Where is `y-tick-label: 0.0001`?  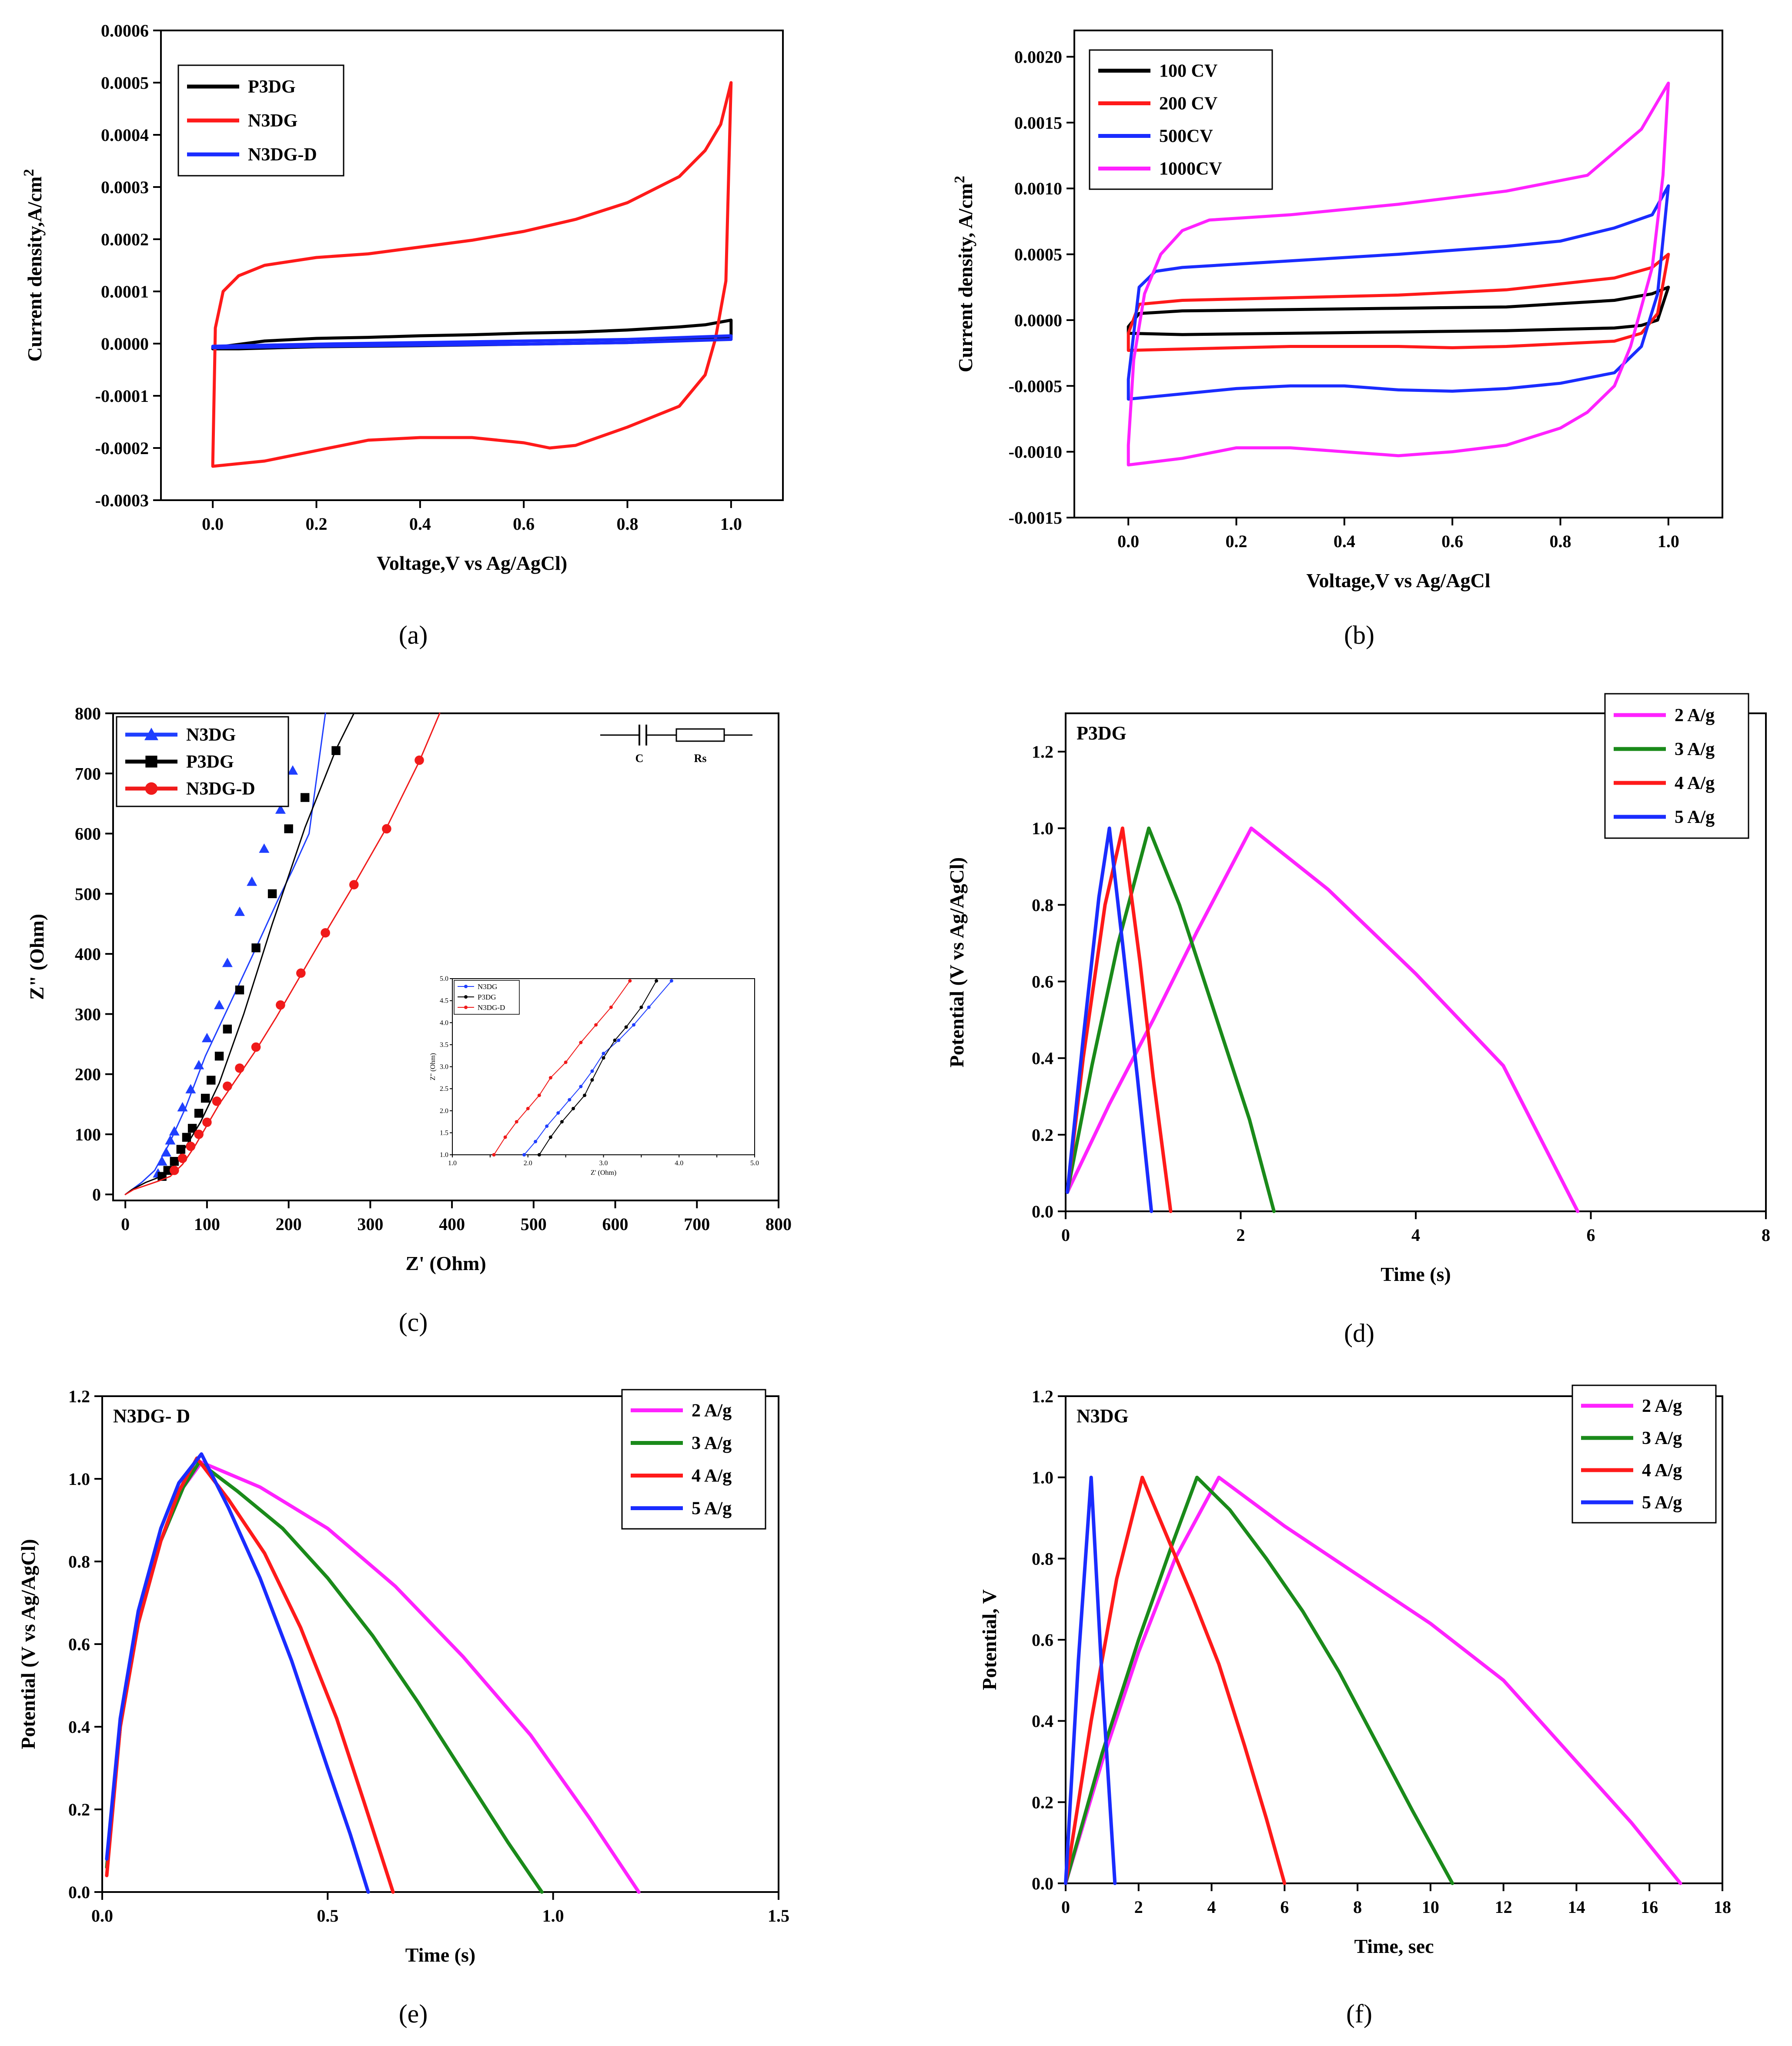
y-tick-label: 0.0001 is located at coordinates (125, 292).